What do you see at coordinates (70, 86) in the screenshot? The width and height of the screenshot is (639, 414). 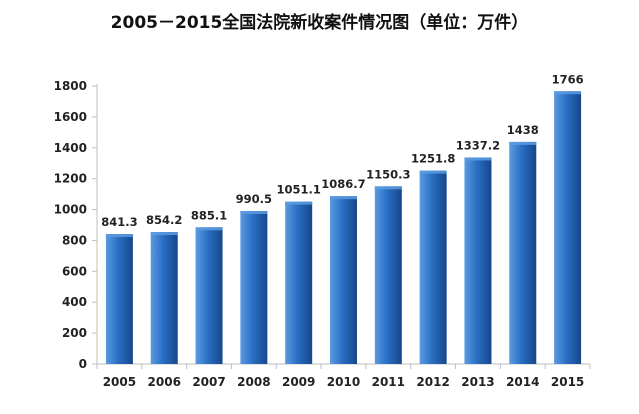 I see `y-tick-label: 1800` at bounding box center [70, 86].